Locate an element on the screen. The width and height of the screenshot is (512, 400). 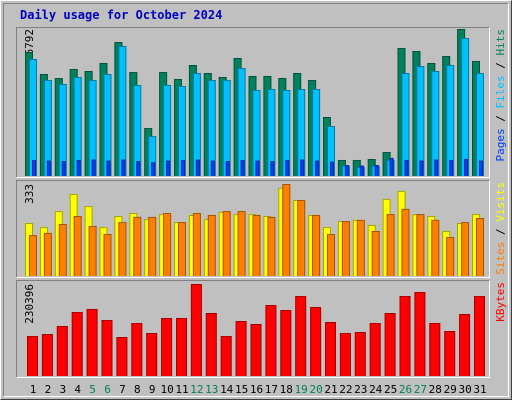
x-tick-label: 11 is located at coordinates (181, 389).